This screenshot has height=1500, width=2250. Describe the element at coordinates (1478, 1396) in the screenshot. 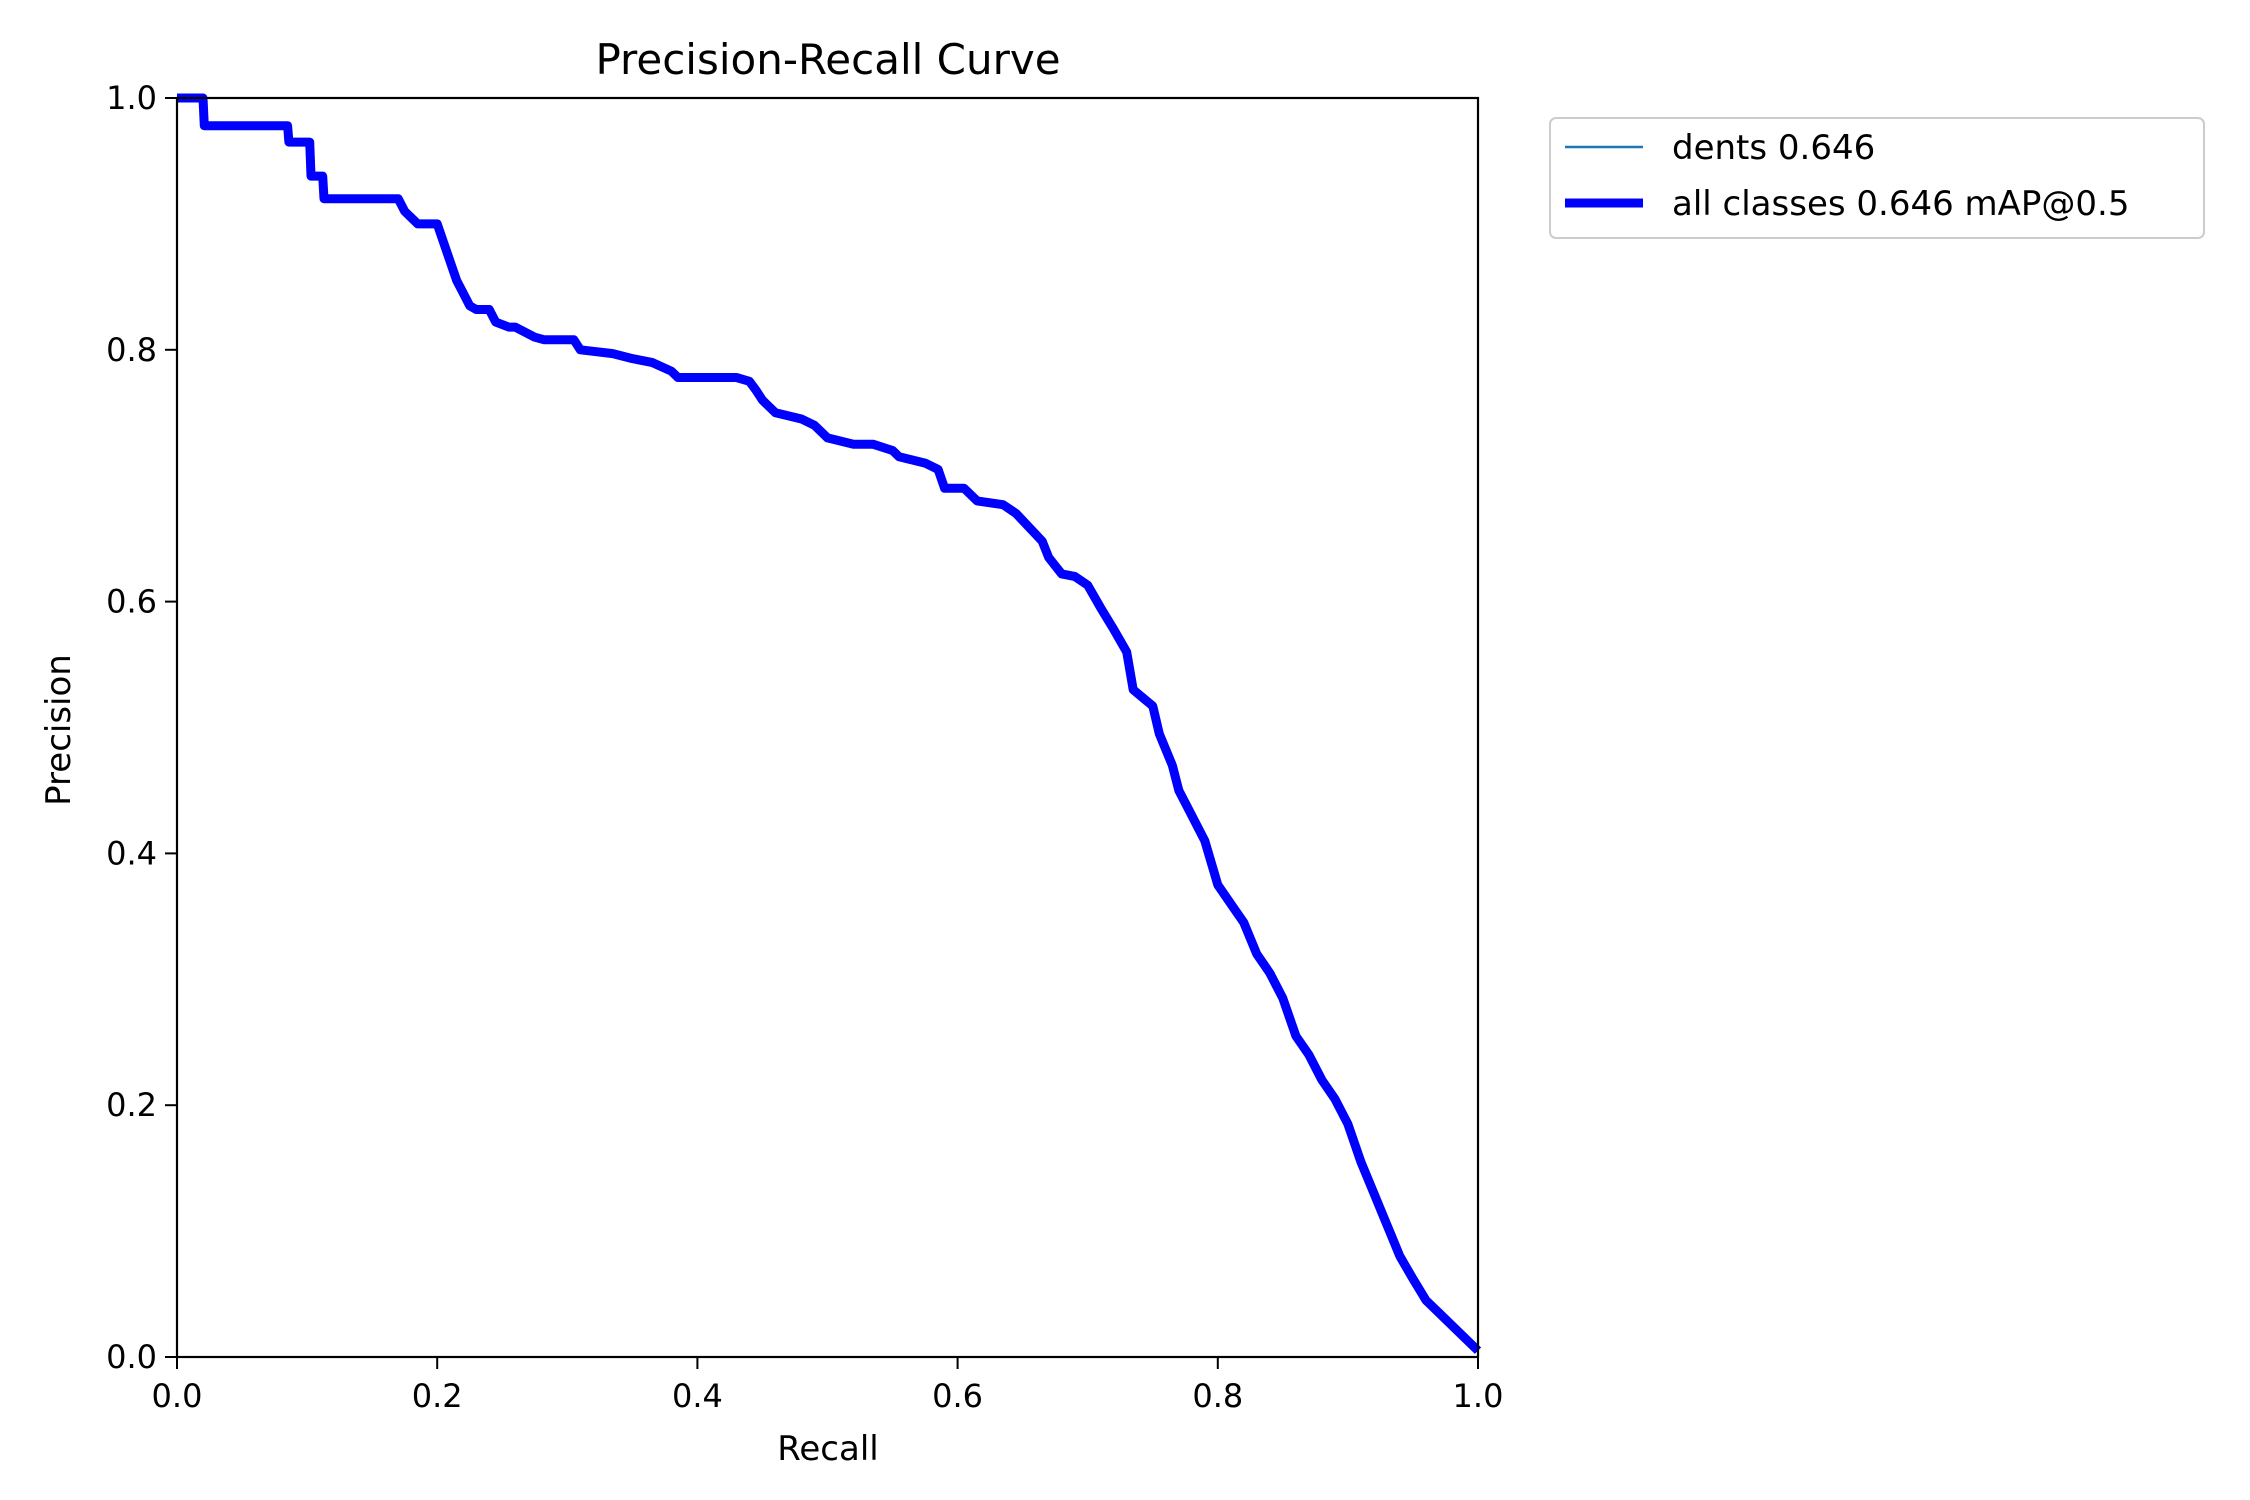

I see `x-tick-label: 1.0` at that location.